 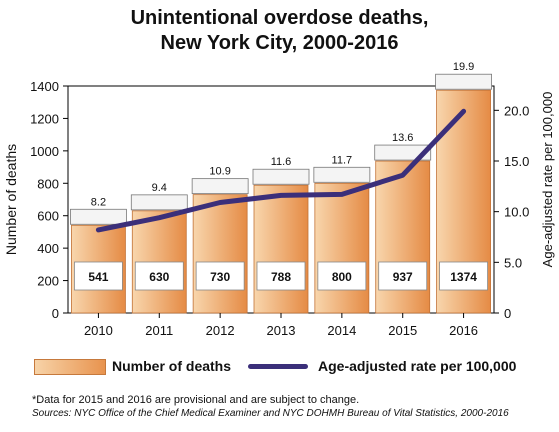 I want to click on rate-value-label: 11.6, so click(x=281, y=162).